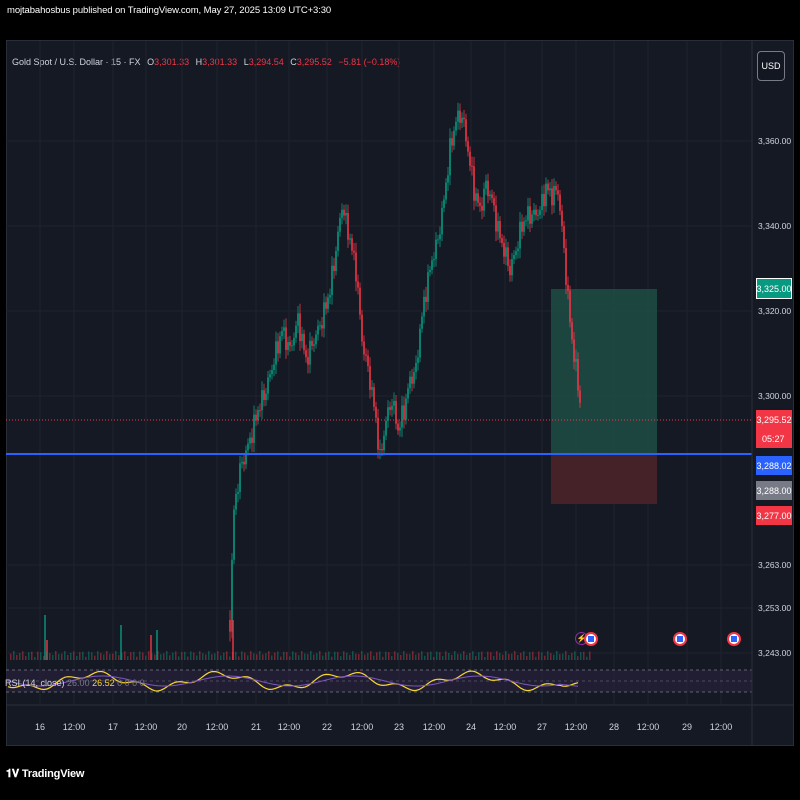 The width and height of the screenshot is (800, 800). I want to click on stop-zone, so click(604, 479).